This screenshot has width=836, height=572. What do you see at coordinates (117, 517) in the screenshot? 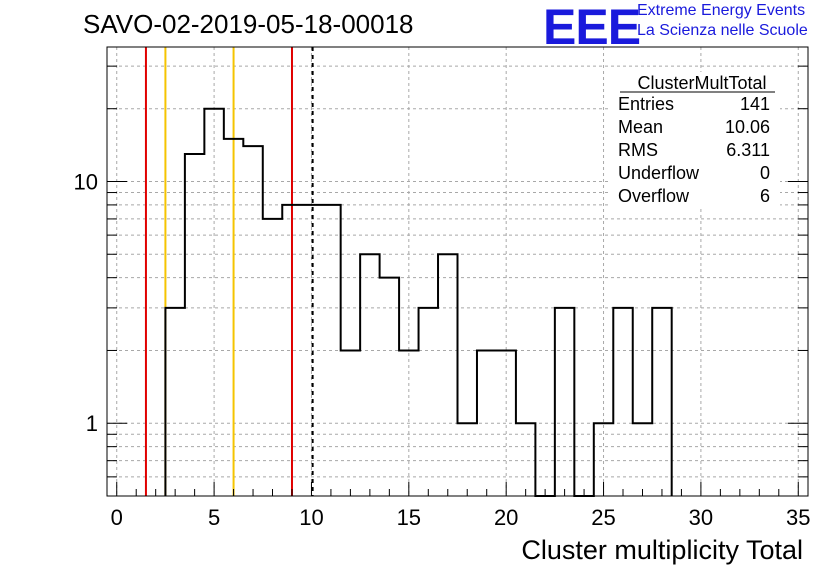
I see `x-tick-label: 0` at bounding box center [117, 517].